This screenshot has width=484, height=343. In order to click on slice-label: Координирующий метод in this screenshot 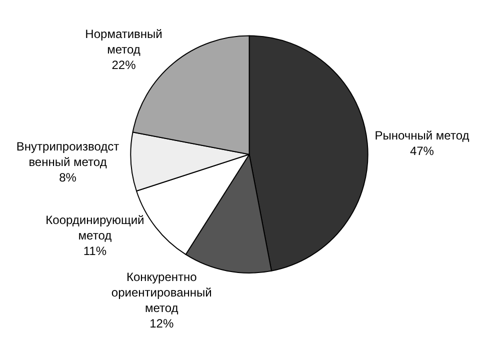, I will do `click(95, 227)`.